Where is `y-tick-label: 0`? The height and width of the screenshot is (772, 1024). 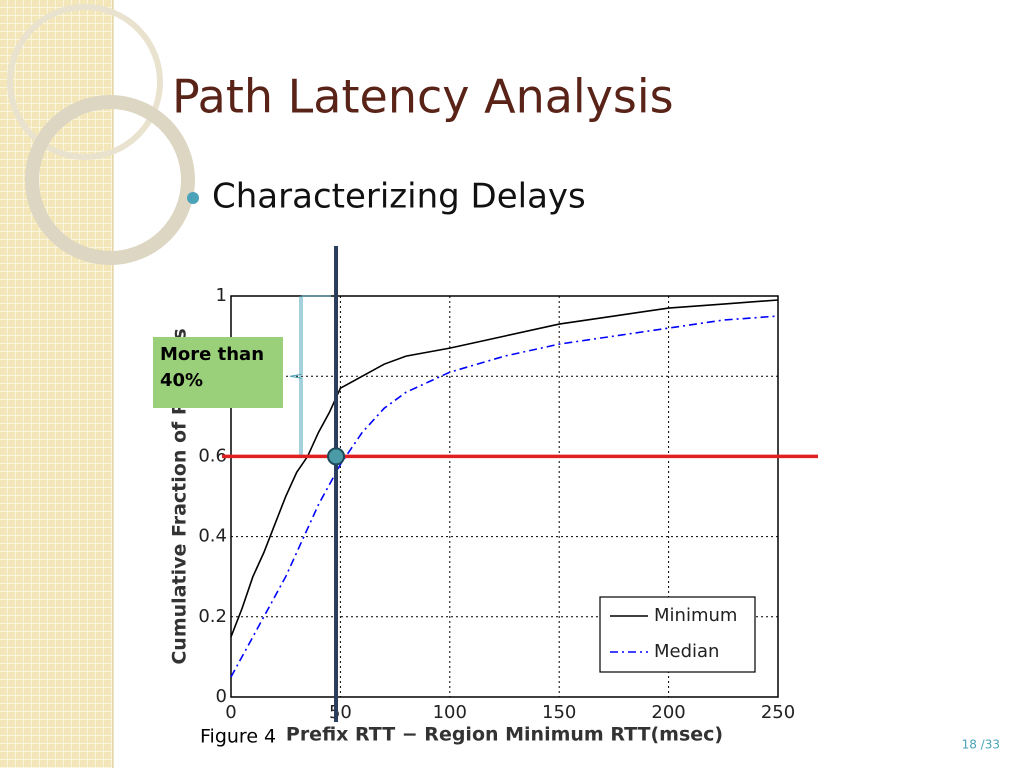
y-tick-label: 0 is located at coordinates (221, 696).